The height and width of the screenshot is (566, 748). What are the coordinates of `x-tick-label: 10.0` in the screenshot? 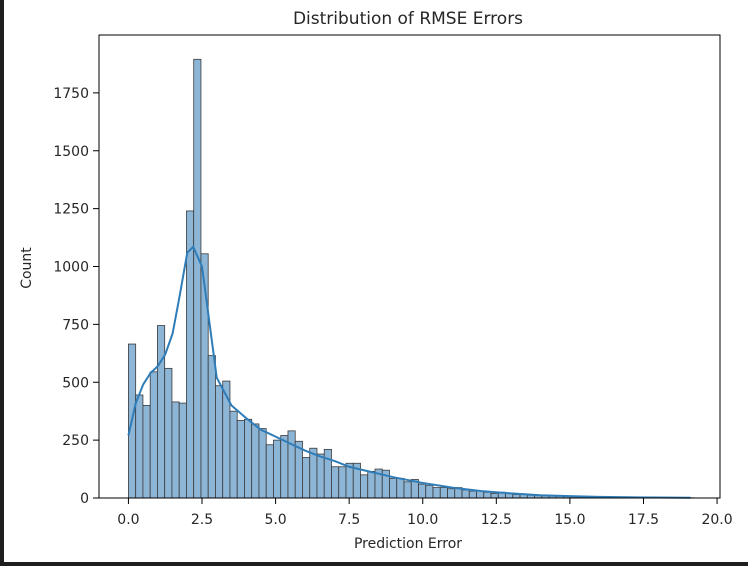 It's located at (422, 520).